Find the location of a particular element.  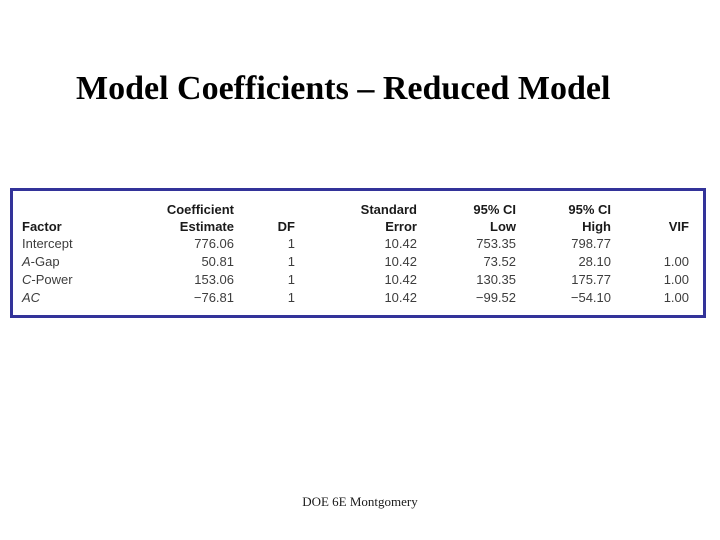

col-header-vif: VIF is located at coordinates (678, 226).